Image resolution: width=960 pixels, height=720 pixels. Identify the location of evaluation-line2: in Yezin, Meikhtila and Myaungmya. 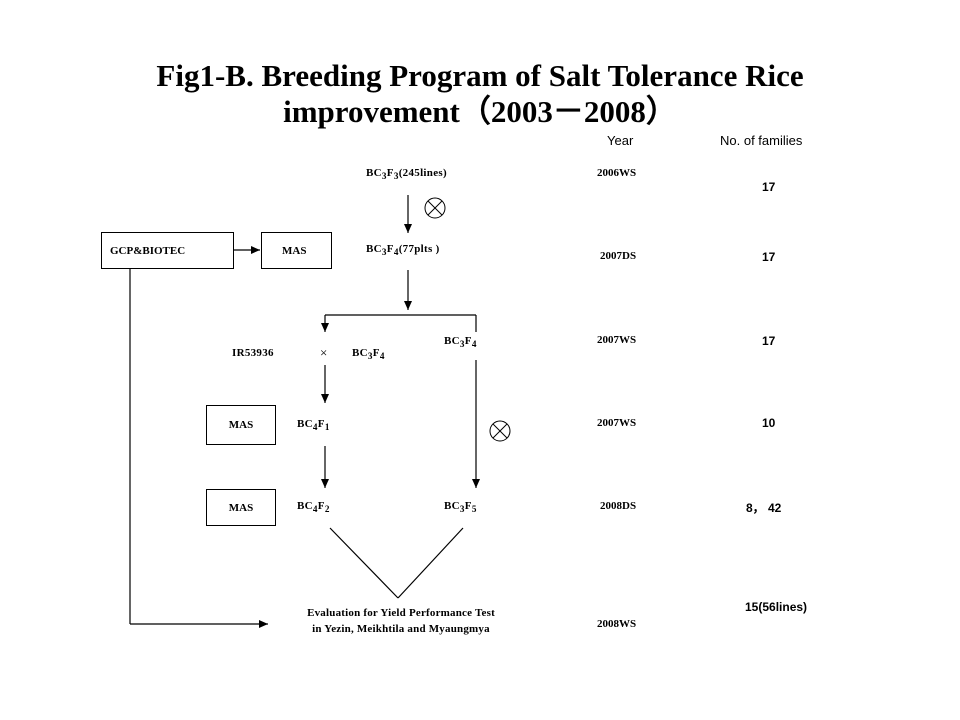
(401, 629).